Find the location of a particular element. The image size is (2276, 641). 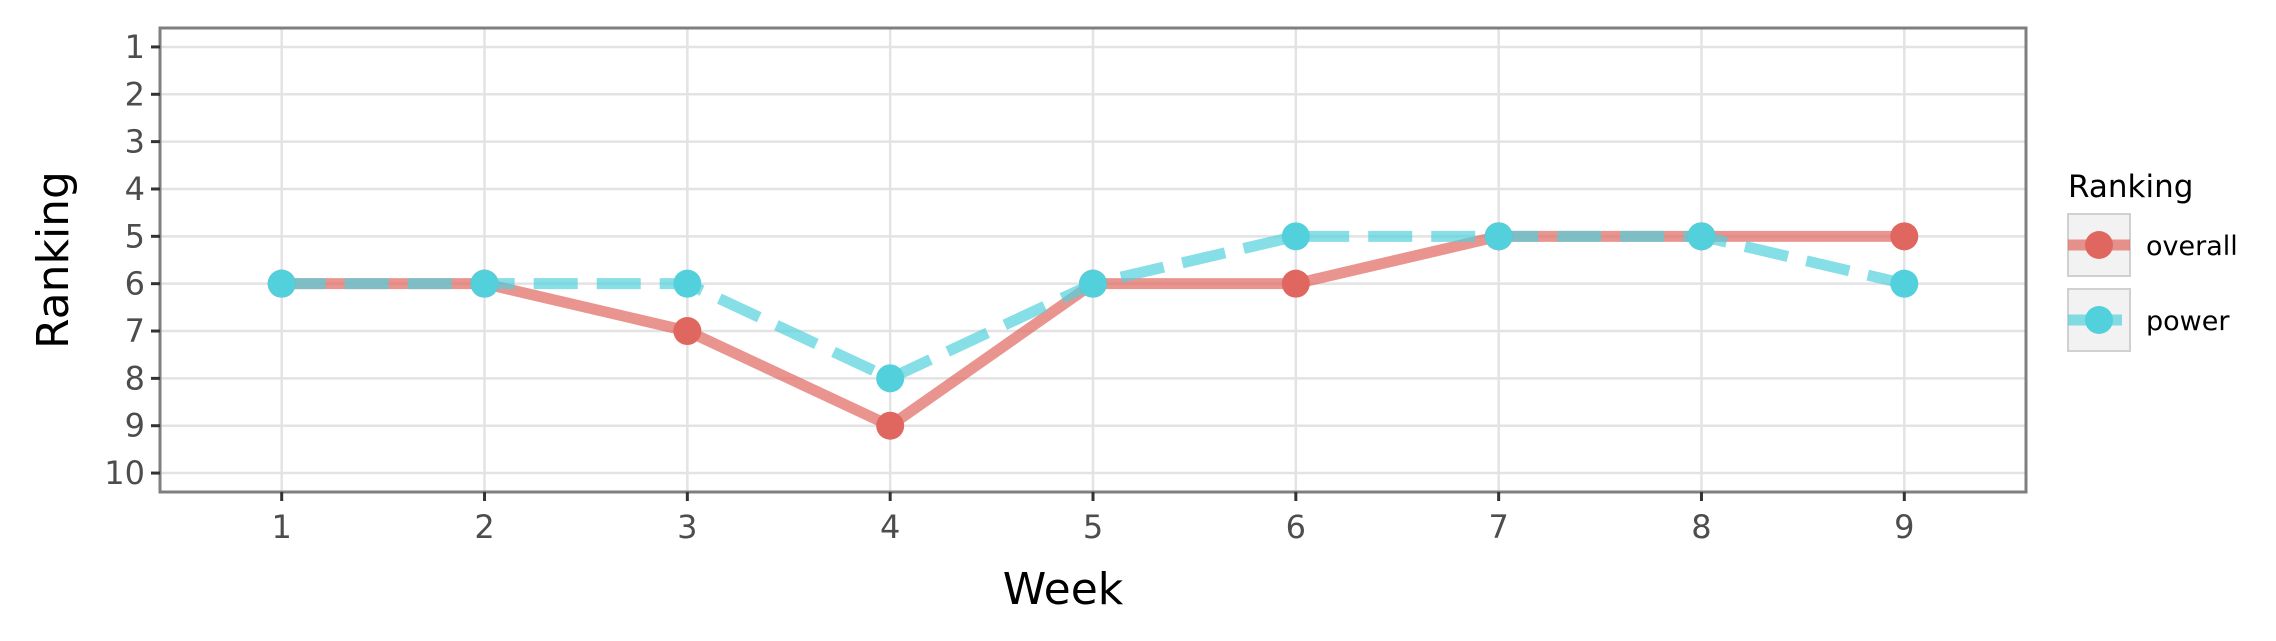

y-tick-label-6: 6 is located at coordinates (135, 284).